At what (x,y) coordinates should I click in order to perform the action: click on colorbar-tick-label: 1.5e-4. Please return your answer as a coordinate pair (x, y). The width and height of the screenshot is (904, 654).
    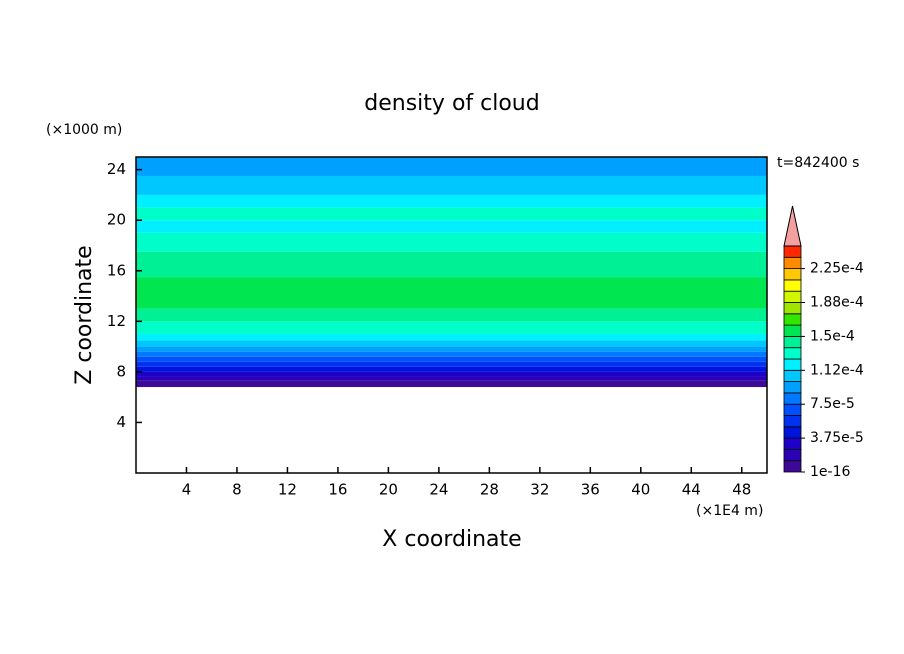
    Looking at the image, I should click on (832, 336).